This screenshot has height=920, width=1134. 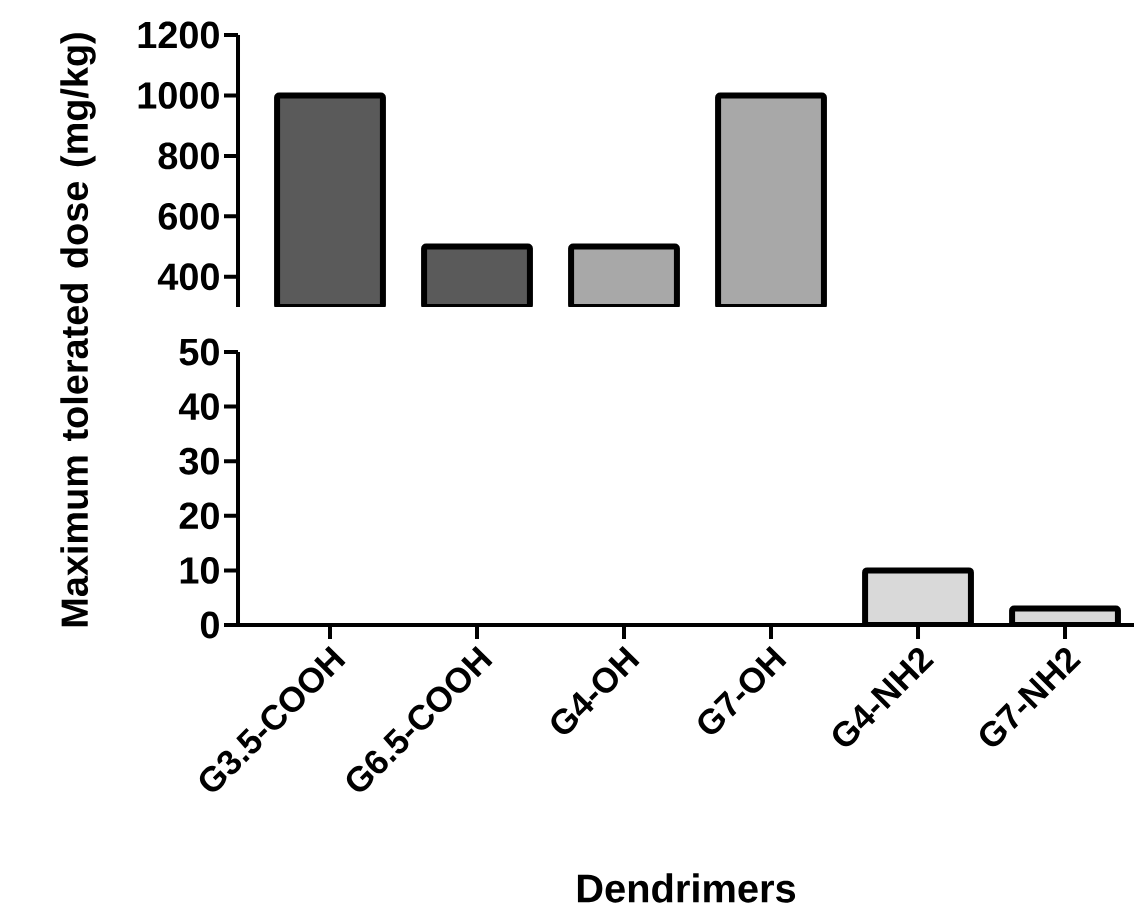 I want to click on y-tick-label: 20, so click(x=199, y=516).